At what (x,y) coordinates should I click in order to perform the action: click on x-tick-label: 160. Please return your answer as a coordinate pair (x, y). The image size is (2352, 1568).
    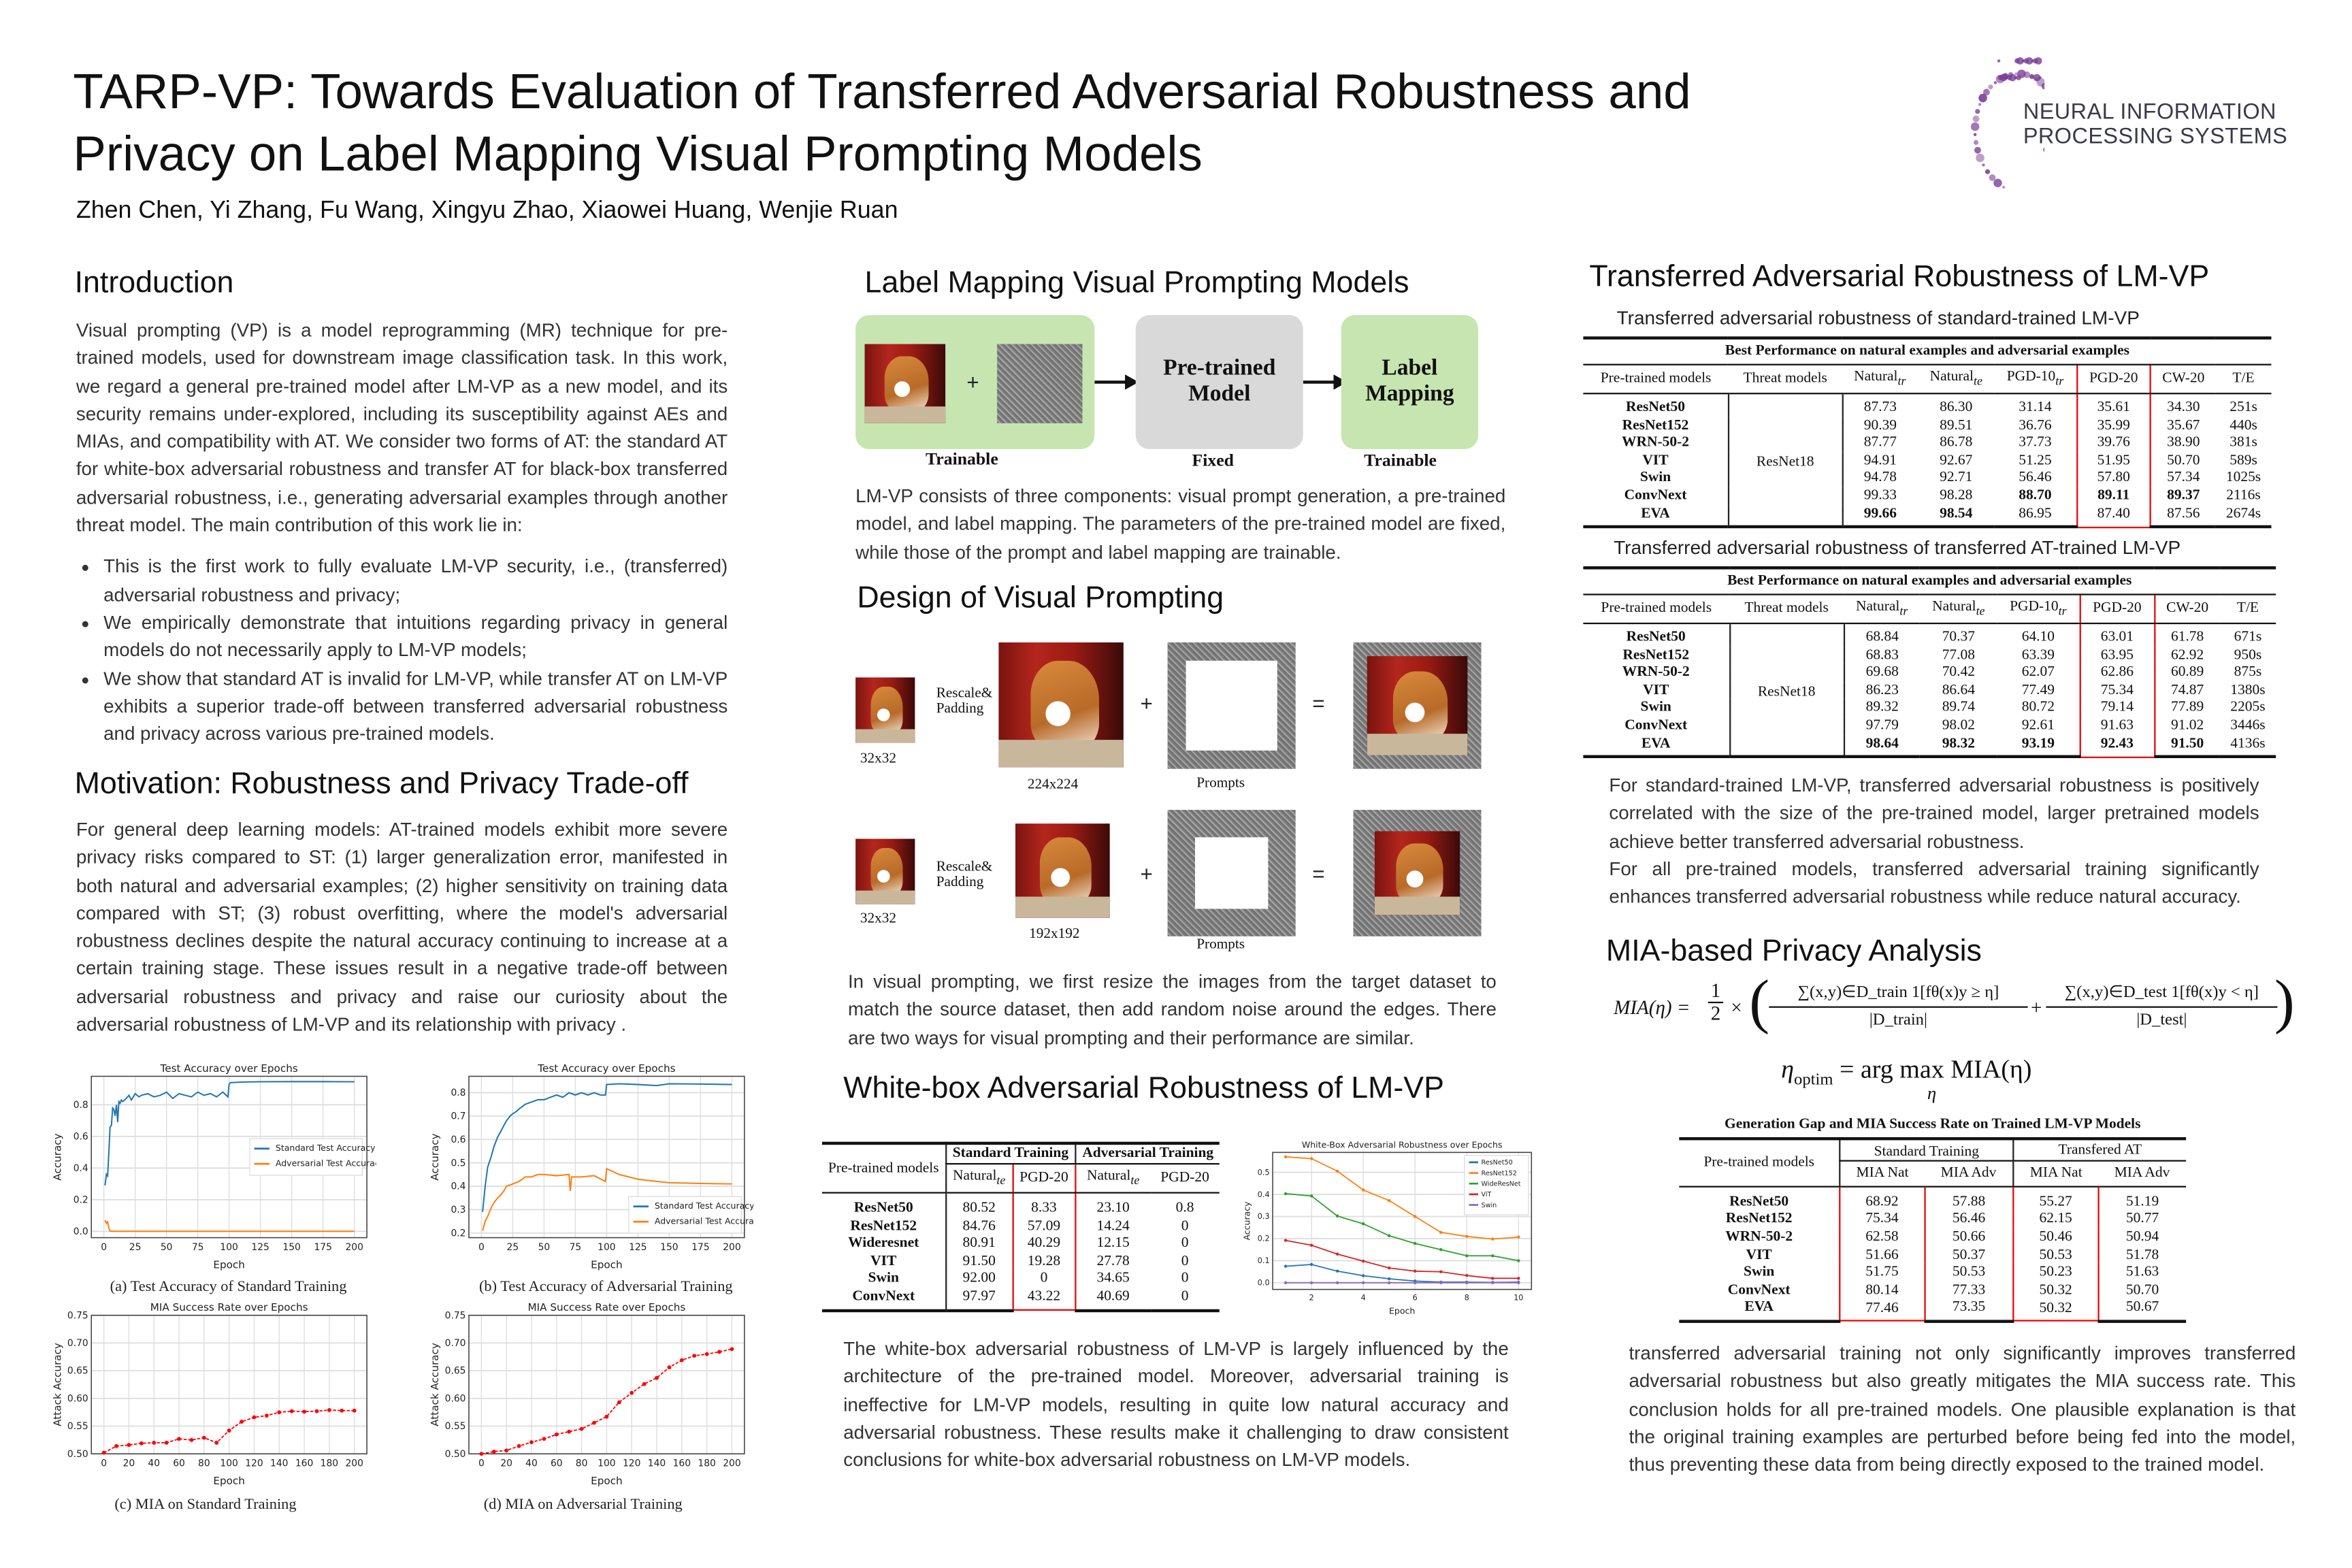
    Looking at the image, I should click on (304, 1463).